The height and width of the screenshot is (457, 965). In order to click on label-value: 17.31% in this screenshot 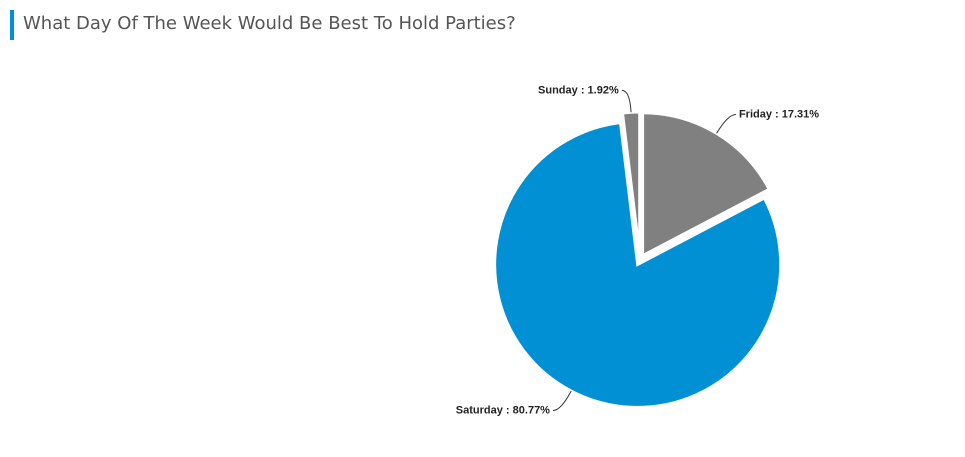, I will do `click(801, 114)`.